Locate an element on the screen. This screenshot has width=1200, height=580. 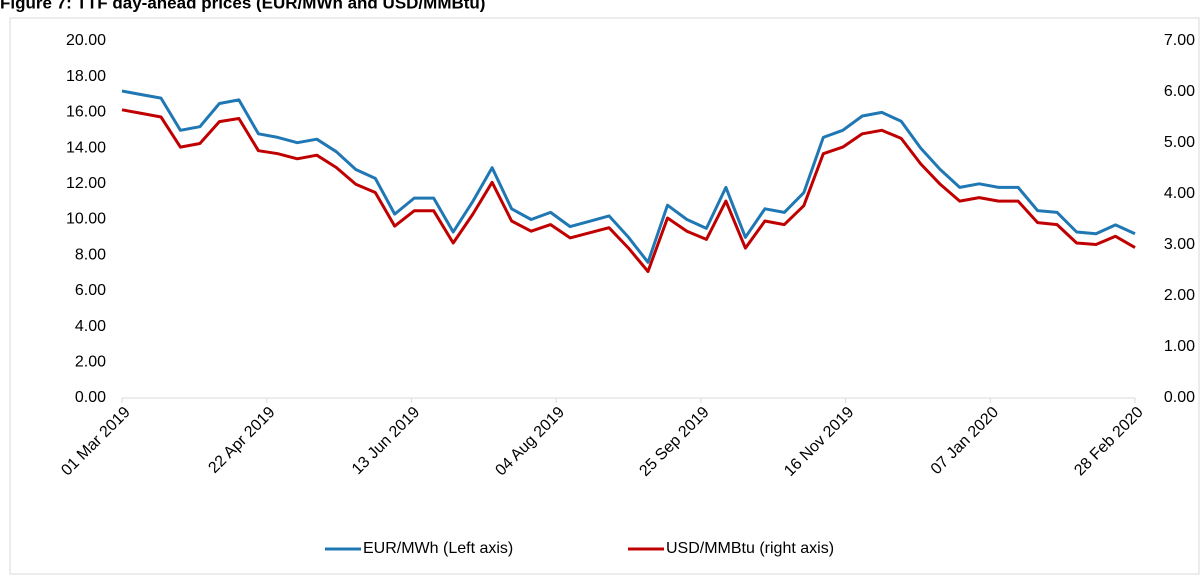
y-tick-label: 8.00 is located at coordinates (90, 254).